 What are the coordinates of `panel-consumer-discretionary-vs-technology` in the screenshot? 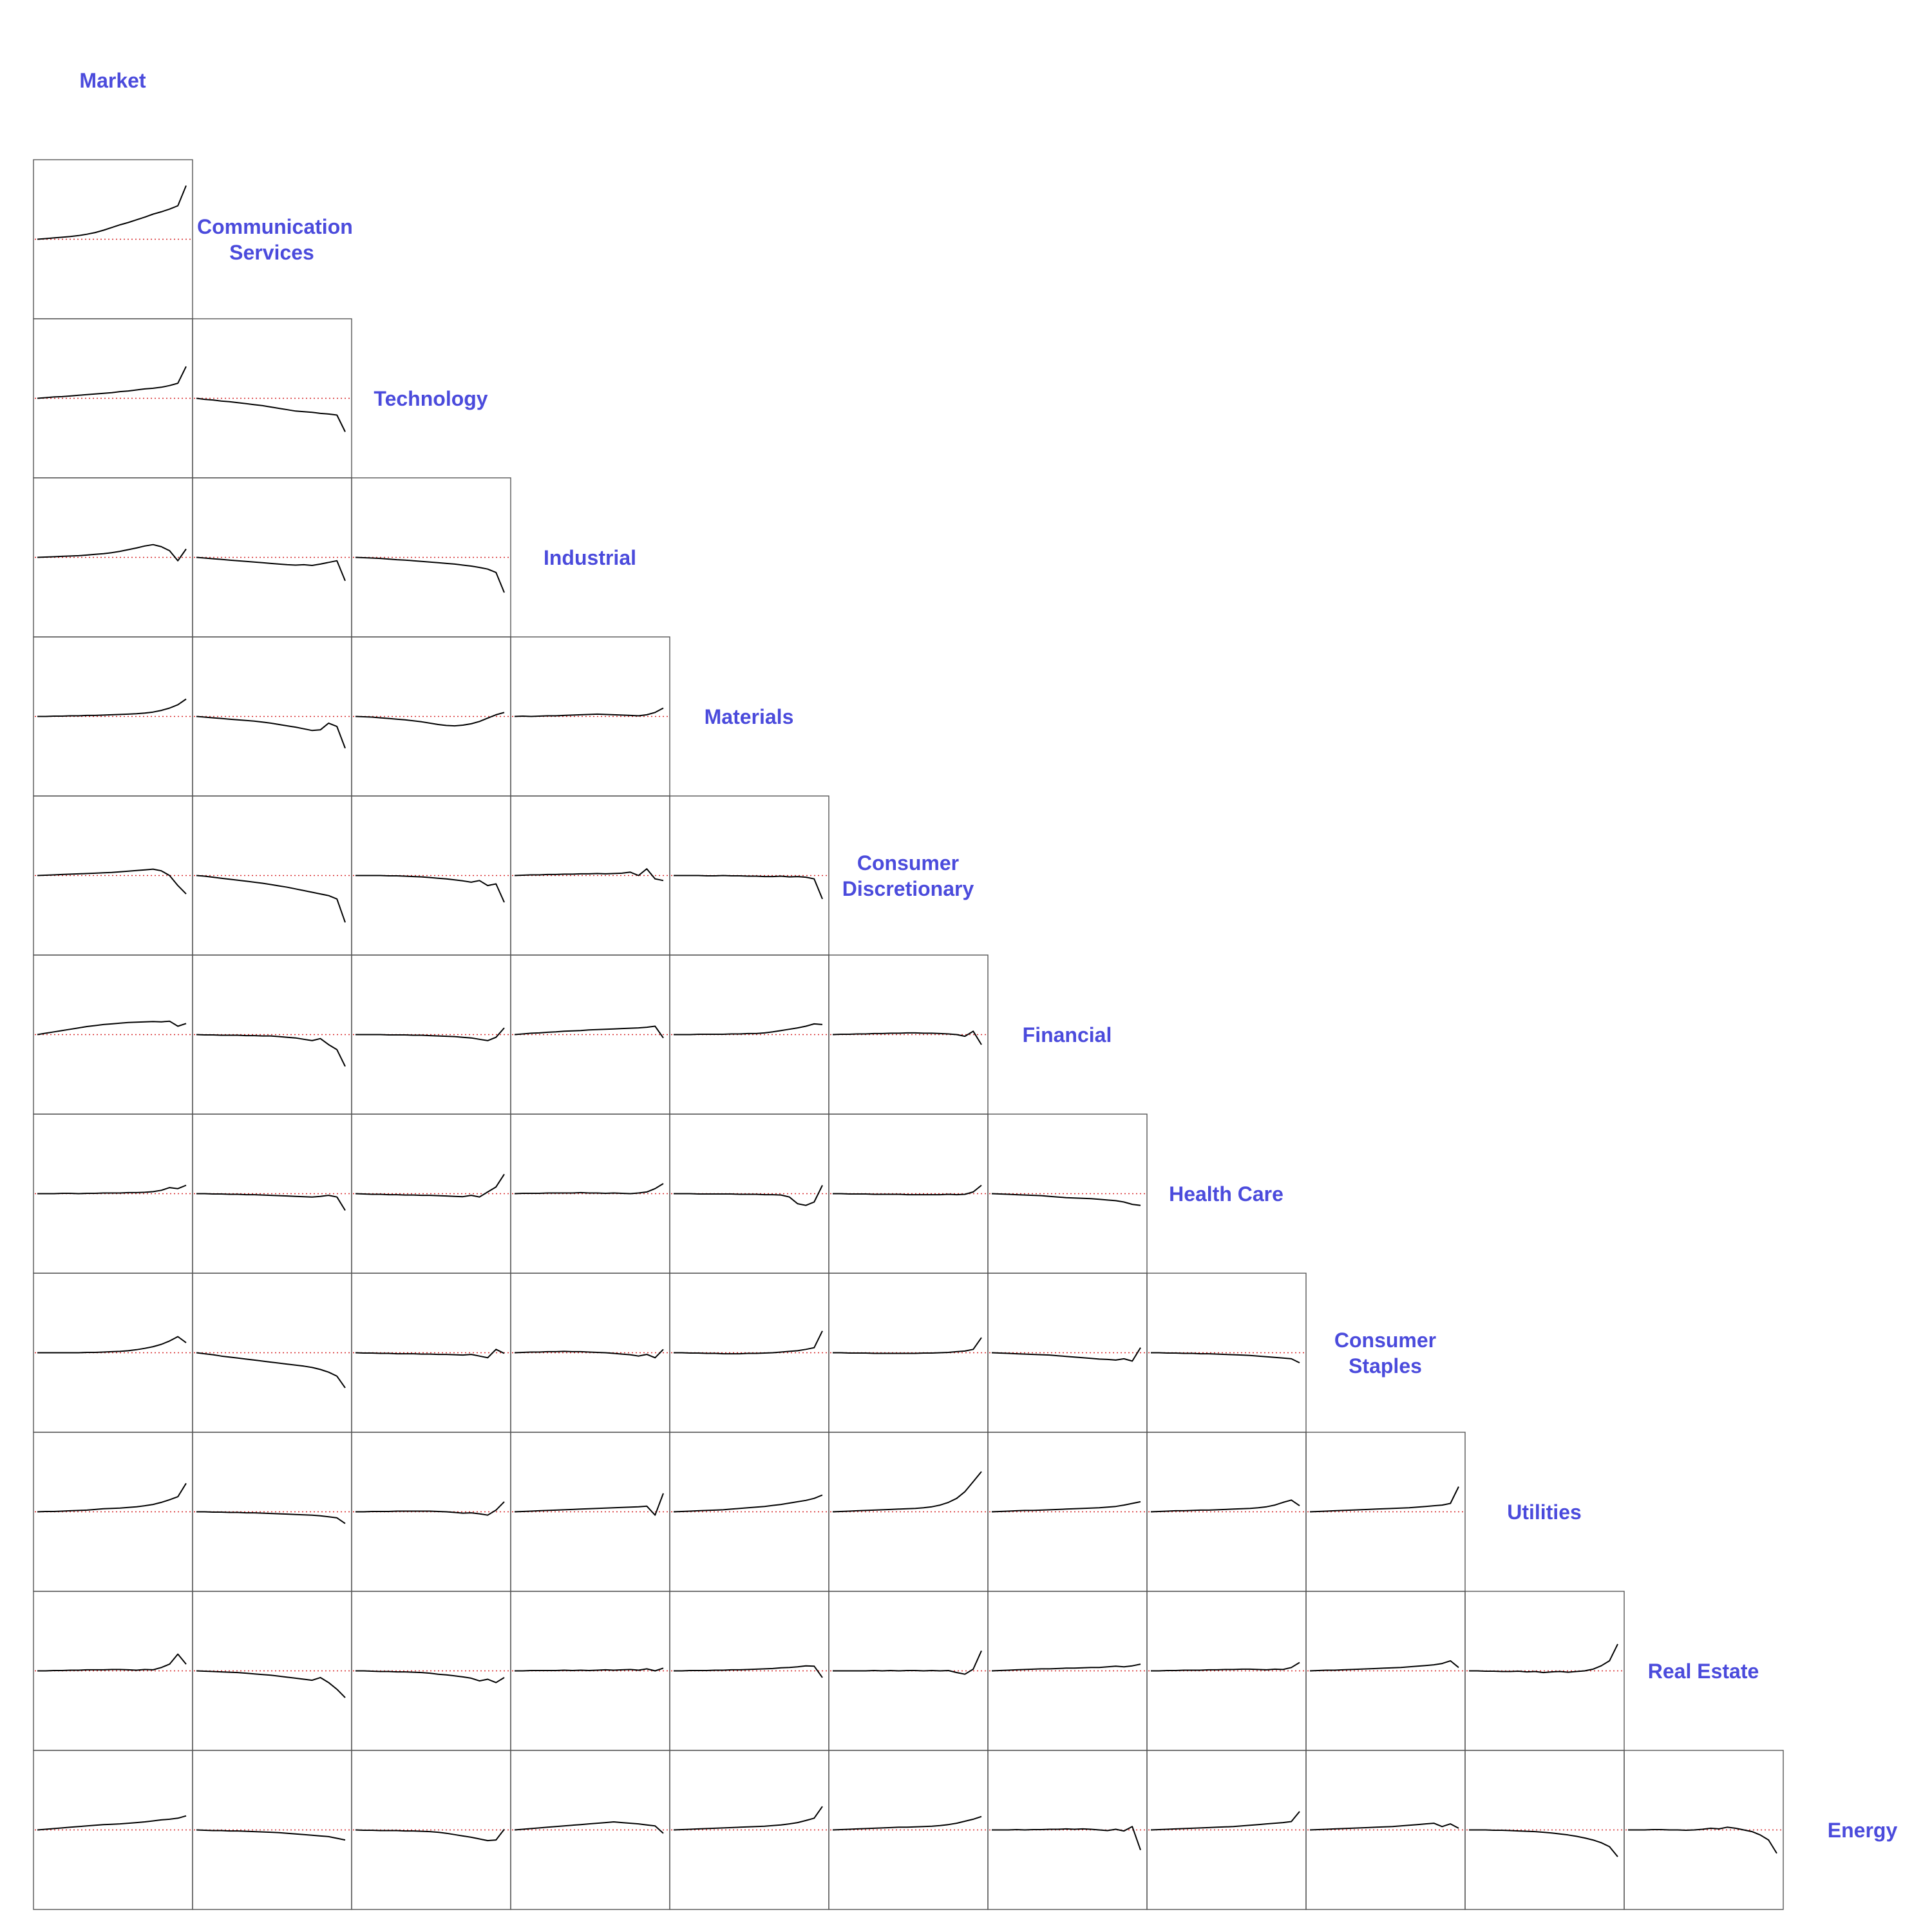 It's located at (431, 876).